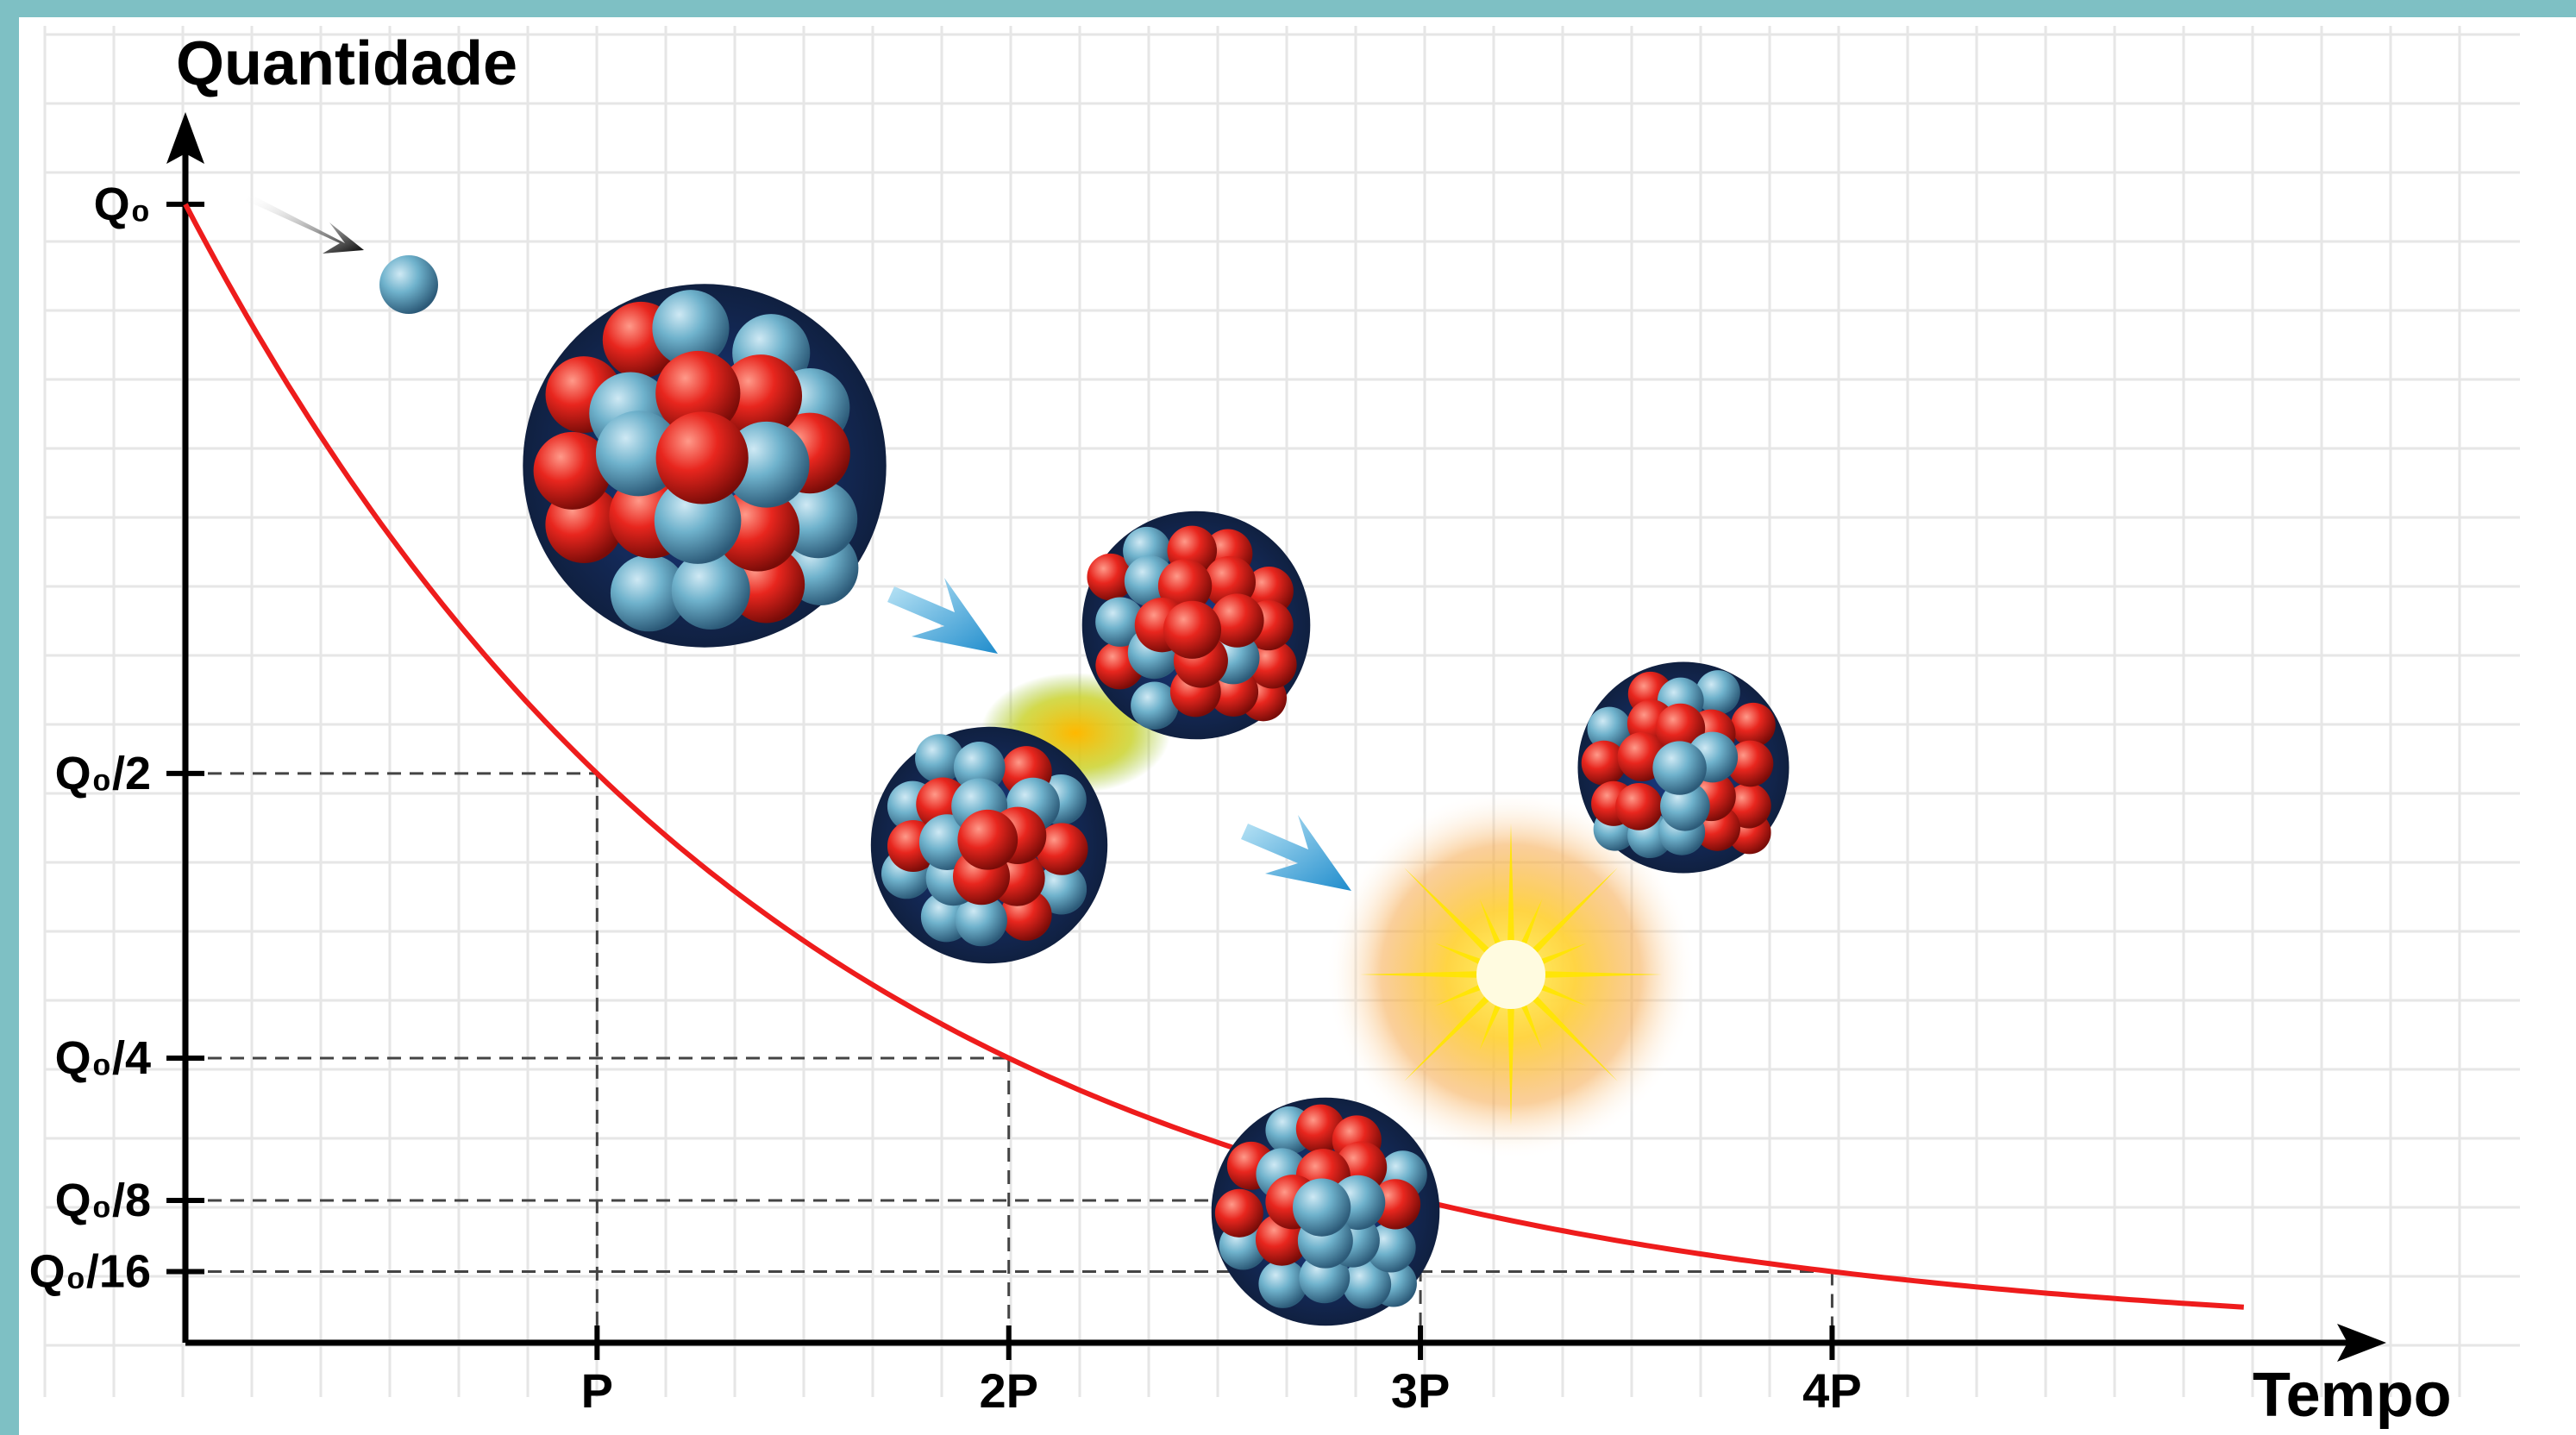  What do you see at coordinates (103, 1201) in the screenshot?
I see `y-tick-label: Q₀/8` at bounding box center [103, 1201].